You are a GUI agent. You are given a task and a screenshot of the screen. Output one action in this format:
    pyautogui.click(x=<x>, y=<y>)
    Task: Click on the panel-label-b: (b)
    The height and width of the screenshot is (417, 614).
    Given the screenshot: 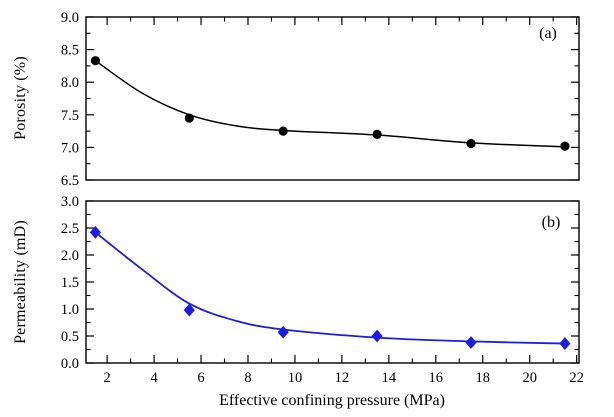 What is the action you would take?
    pyautogui.click(x=551, y=222)
    